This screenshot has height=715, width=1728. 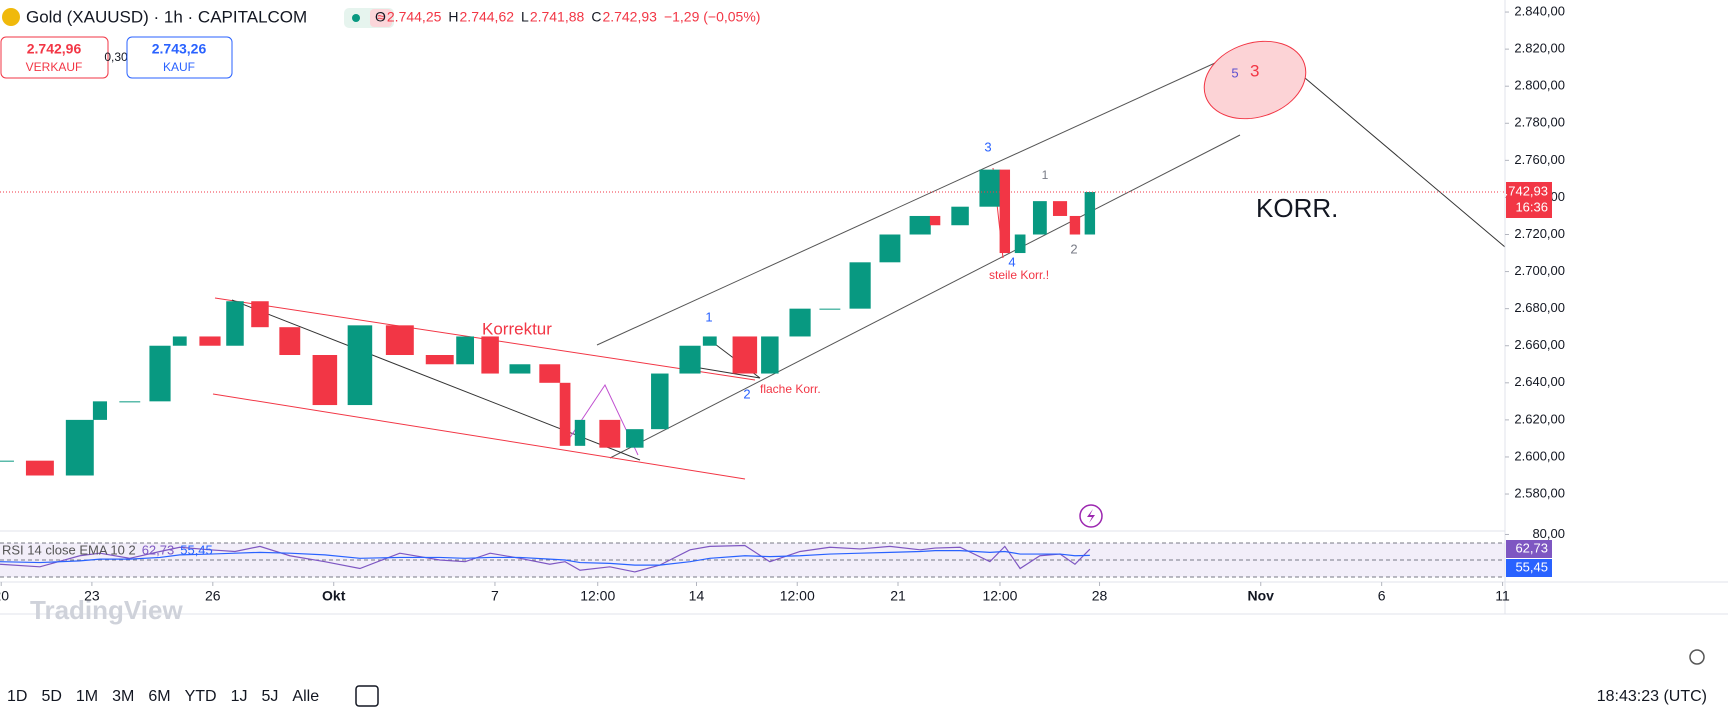 I want to click on range-button: 6M, so click(x=159, y=696).